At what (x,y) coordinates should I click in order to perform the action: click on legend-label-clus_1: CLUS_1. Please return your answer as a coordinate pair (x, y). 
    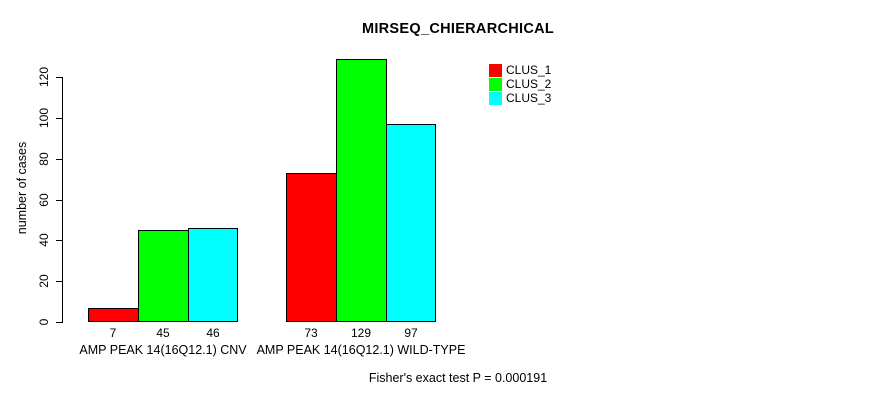
    Looking at the image, I should click on (529, 70).